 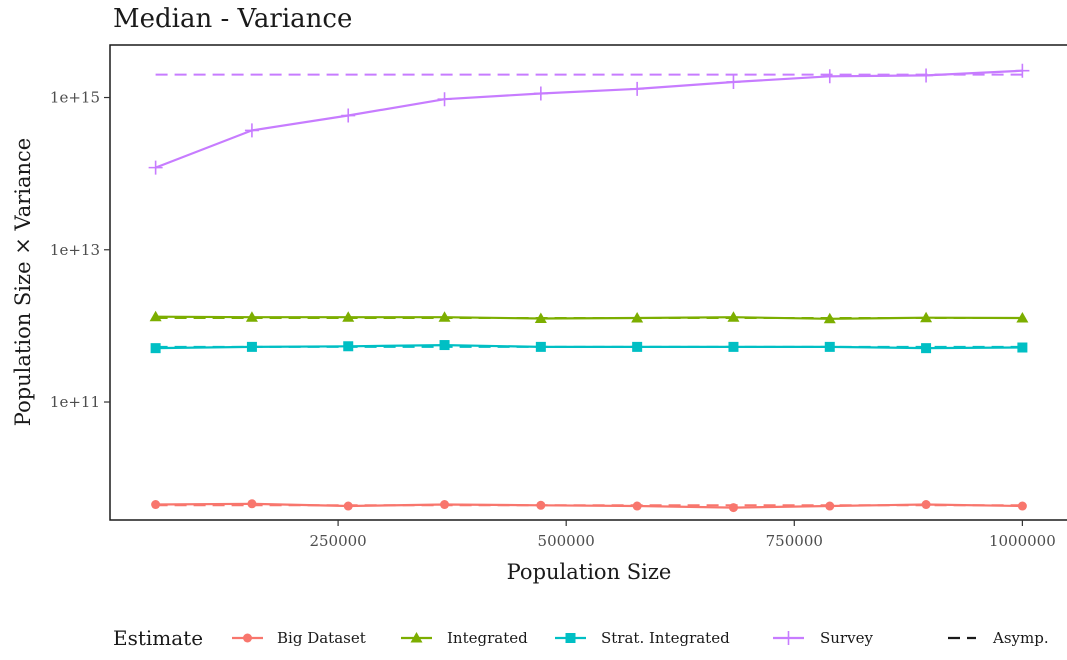 I want to click on legend-item-integrated: Integrated, so click(x=464, y=638).